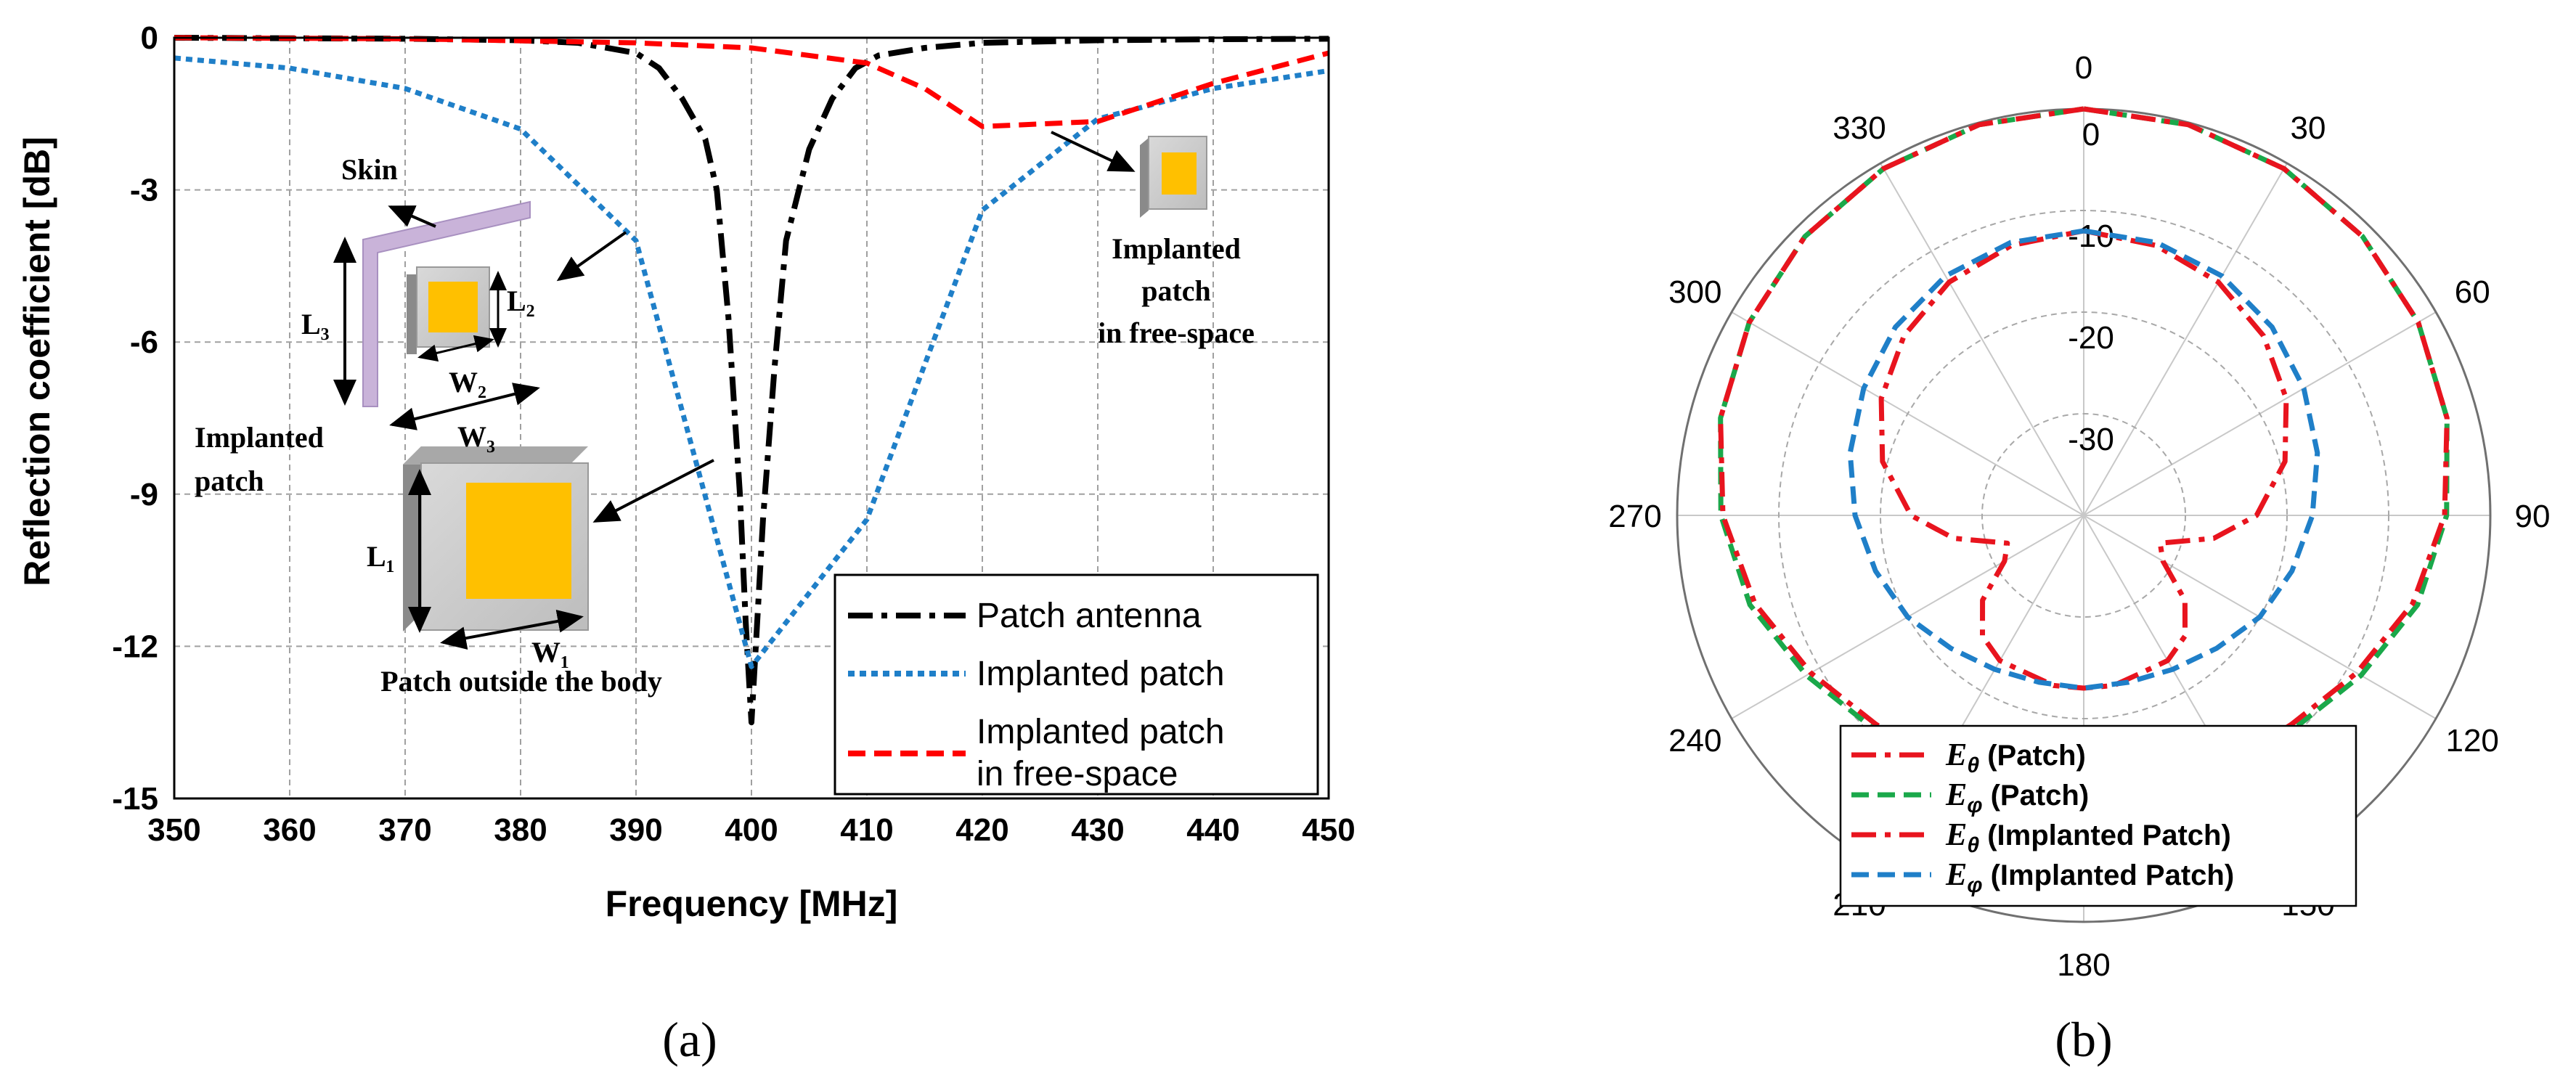 The image size is (2576, 1083). What do you see at coordinates (521, 301) in the screenshot?
I see `l2-label: L₂` at bounding box center [521, 301].